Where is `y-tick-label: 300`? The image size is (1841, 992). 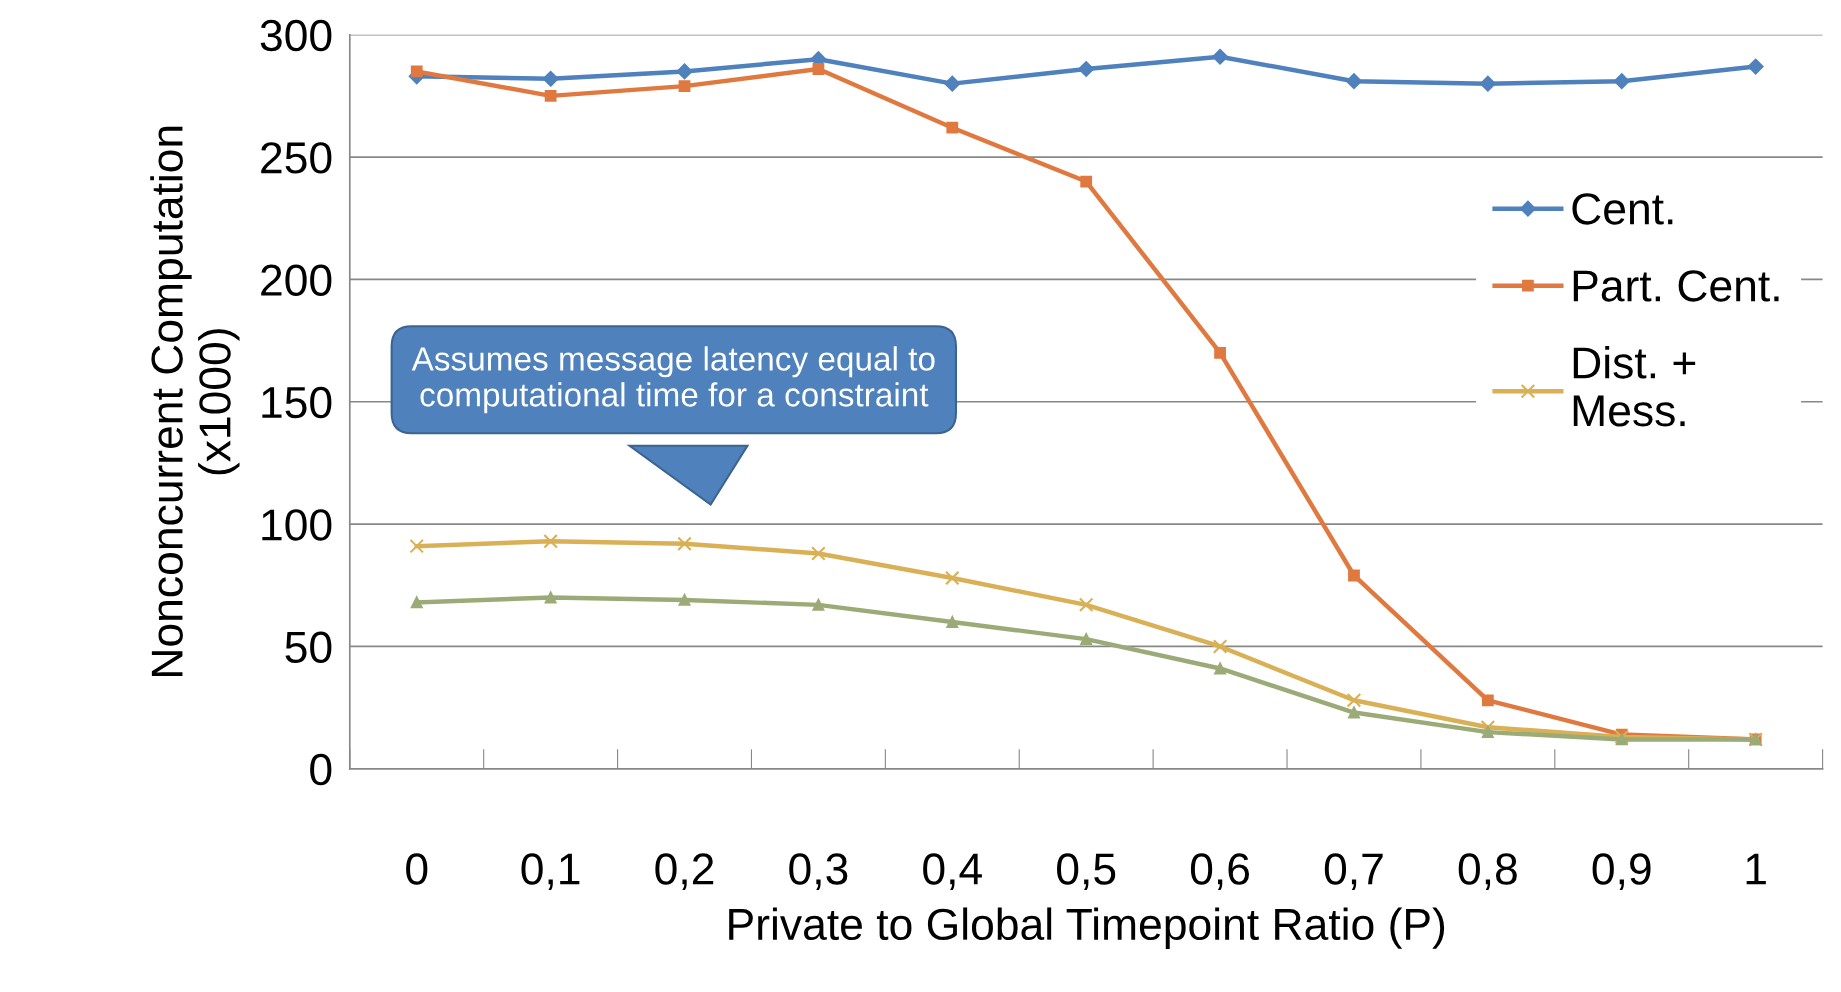
y-tick-label: 300 is located at coordinates (296, 35).